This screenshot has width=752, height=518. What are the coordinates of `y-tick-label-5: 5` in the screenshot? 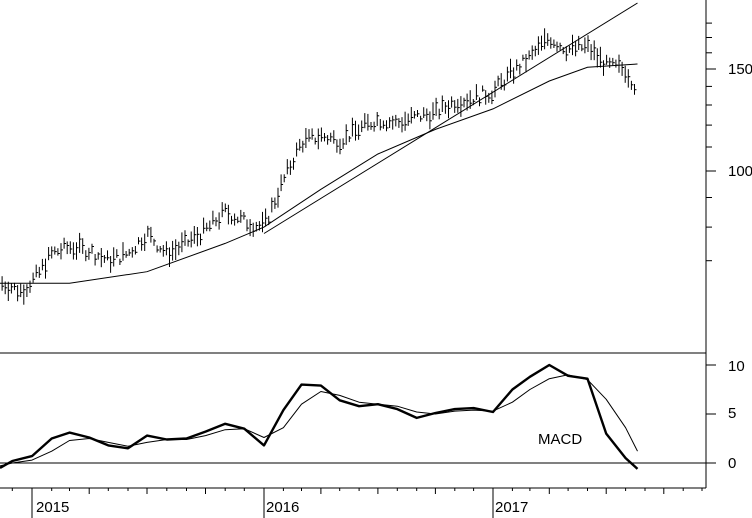 It's located at (732, 413).